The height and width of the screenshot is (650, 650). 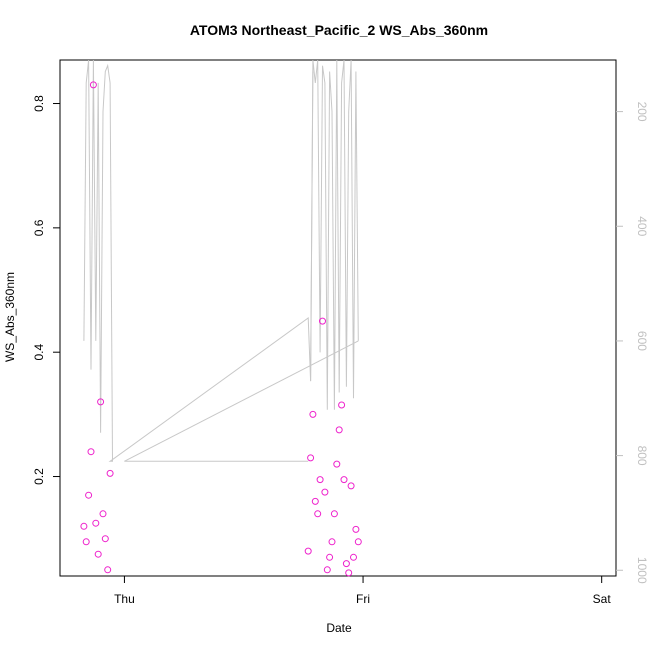 I want to click on x-axis: Thu Fri Sat, so click(x=362, y=591).